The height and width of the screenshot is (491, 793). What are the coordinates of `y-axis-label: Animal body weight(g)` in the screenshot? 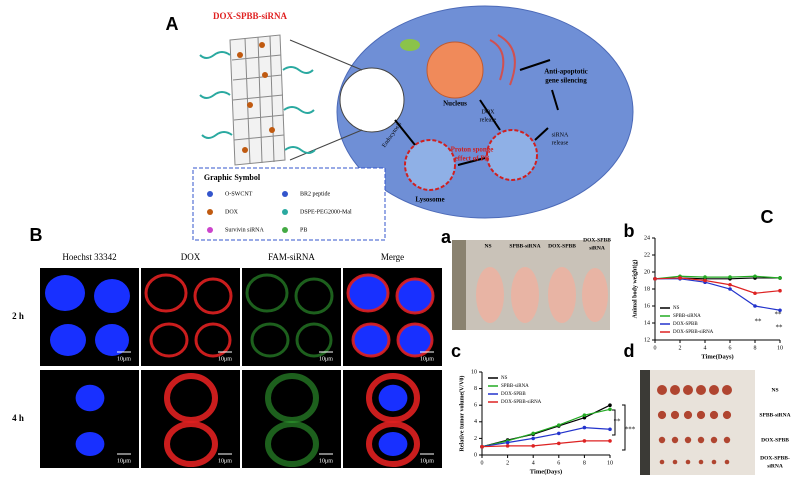 It's located at (634, 289).